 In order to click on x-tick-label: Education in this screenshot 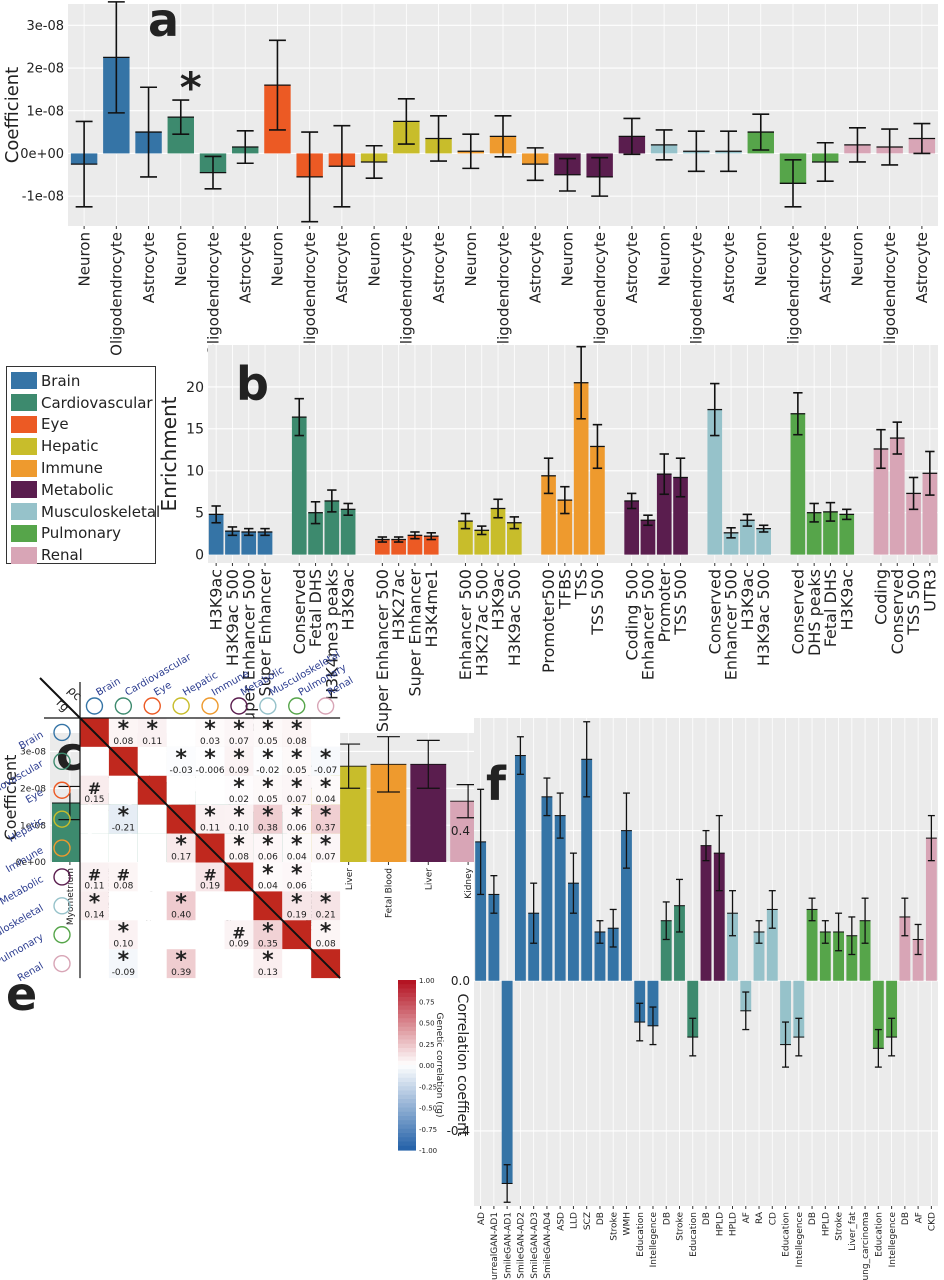, I will do `click(787, 1234)`.